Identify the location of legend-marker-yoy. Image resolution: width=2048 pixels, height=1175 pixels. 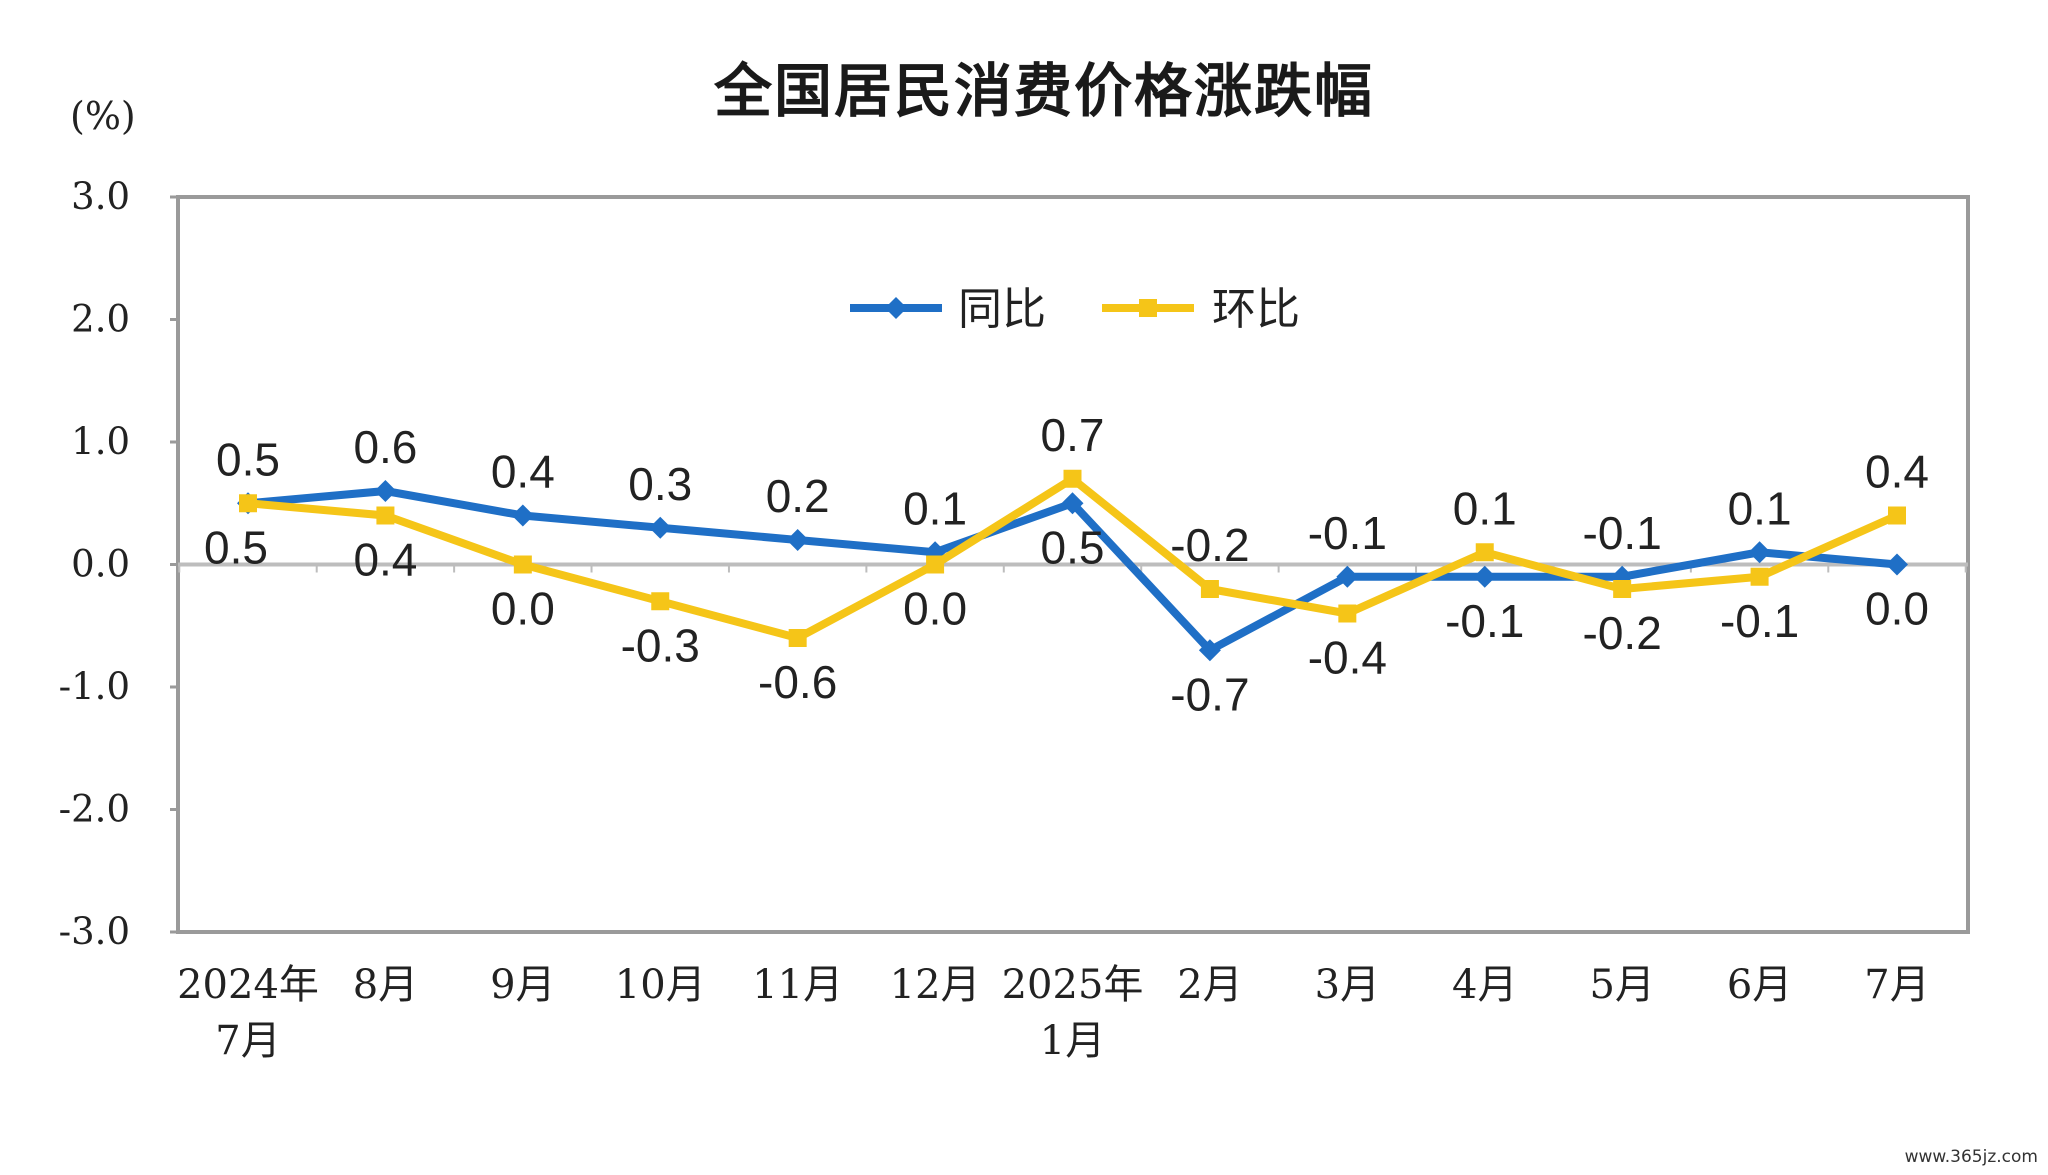
(896, 308).